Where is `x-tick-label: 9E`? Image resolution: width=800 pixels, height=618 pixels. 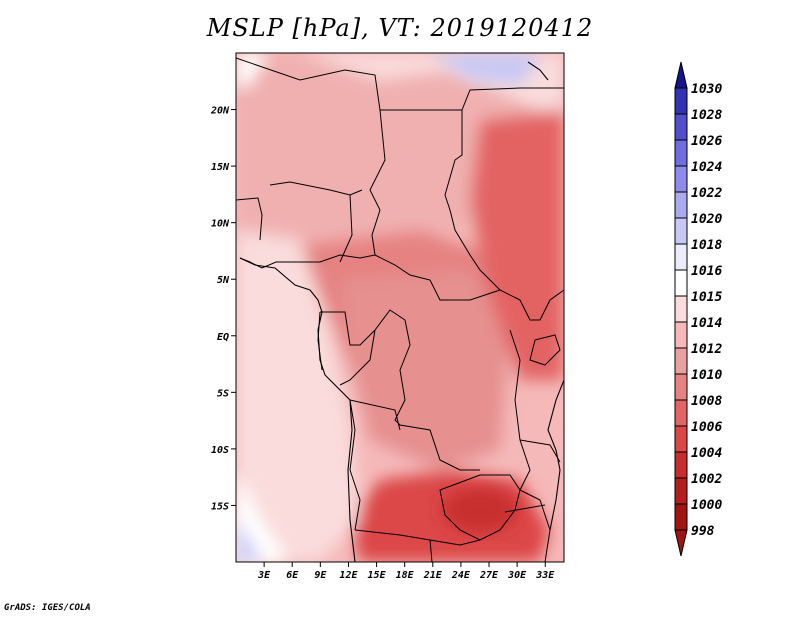 x-tick-label: 9E is located at coordinates (320, 575).